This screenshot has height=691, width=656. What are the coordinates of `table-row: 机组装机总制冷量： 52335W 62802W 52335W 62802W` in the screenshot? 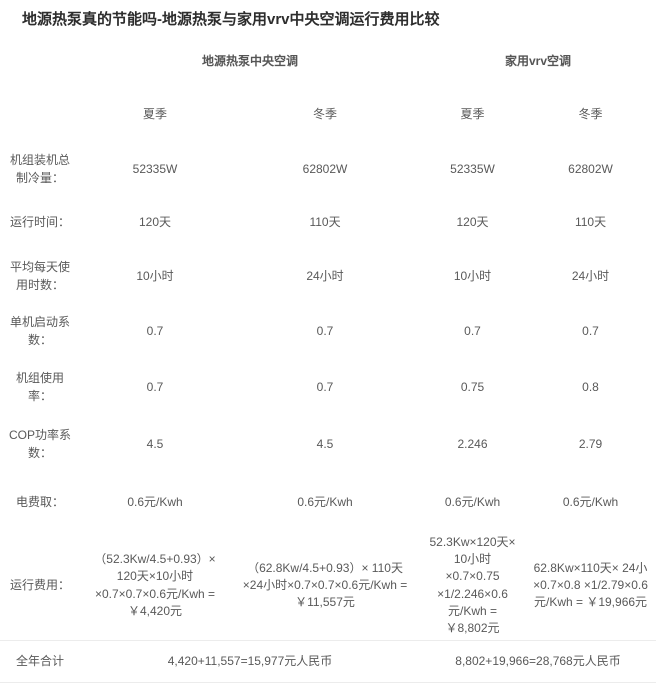 It's located at (328, 170).